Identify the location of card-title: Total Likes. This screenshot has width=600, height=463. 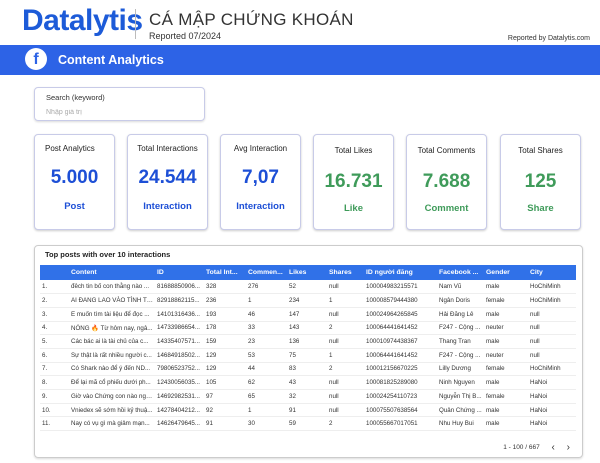
(353, 150).